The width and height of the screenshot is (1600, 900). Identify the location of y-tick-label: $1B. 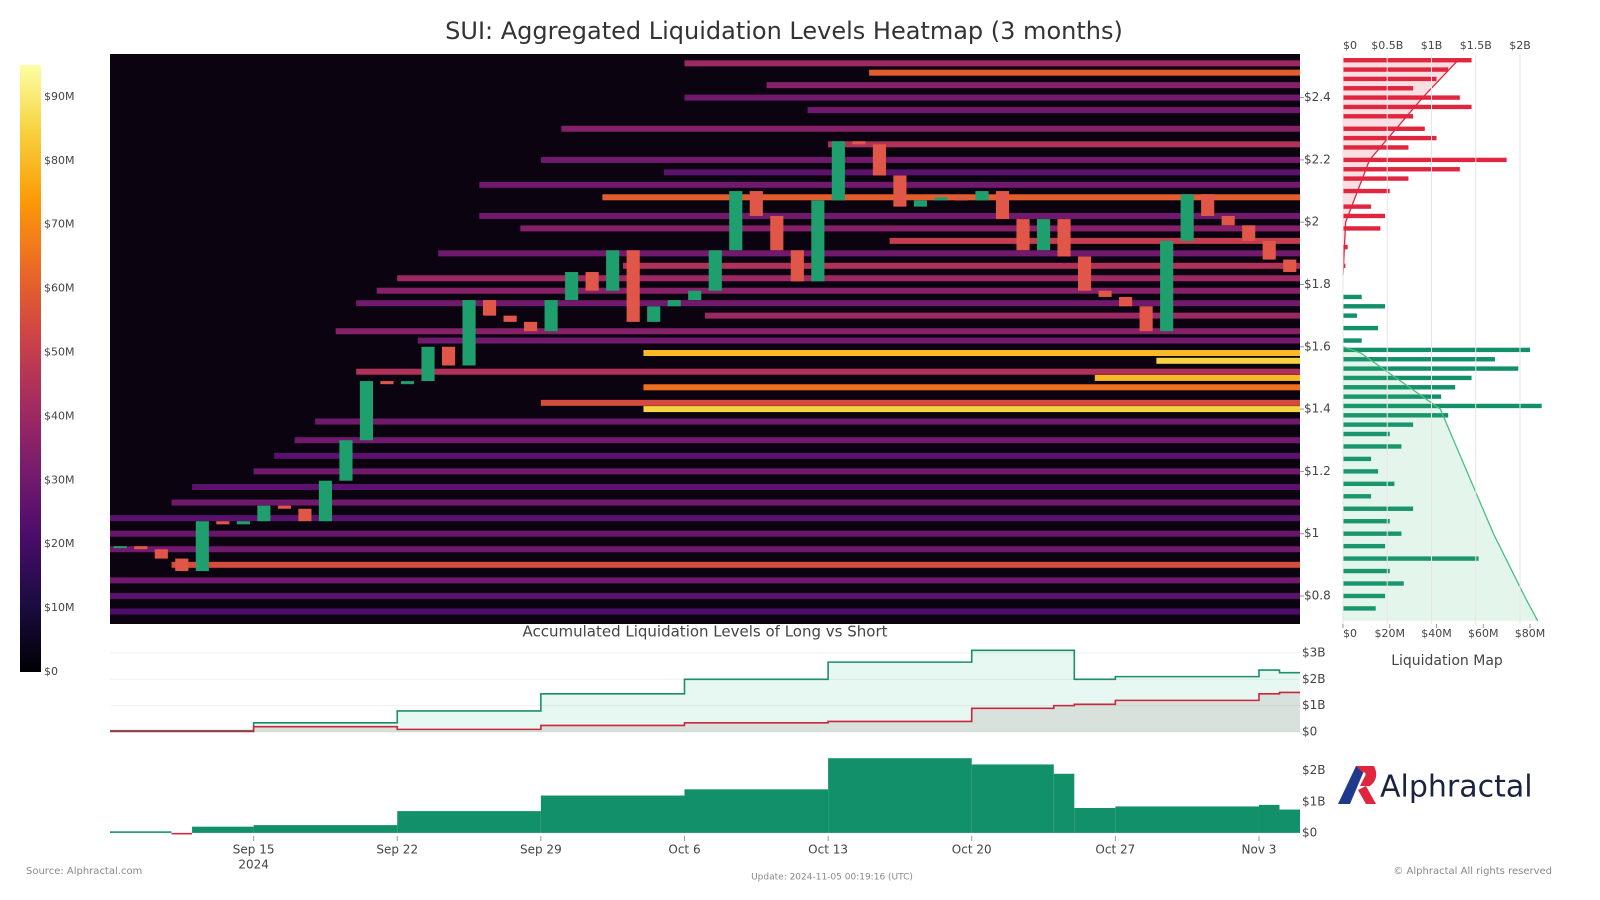
(1314, 705).